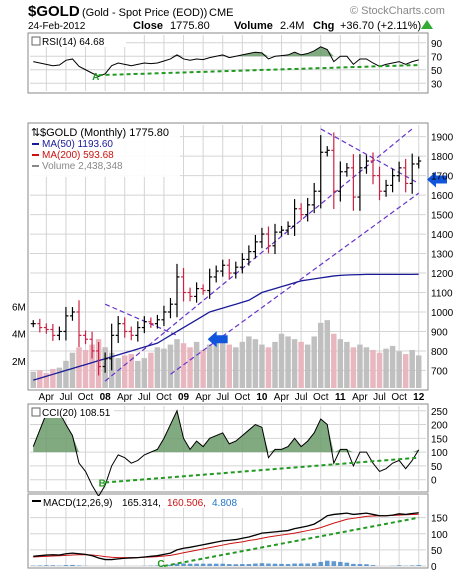 The width and height of the screenshot is (466, 576). Describe the element at coordinates (434, 481) in the screenshot. I see `cci-tick-label: 0` at that location.